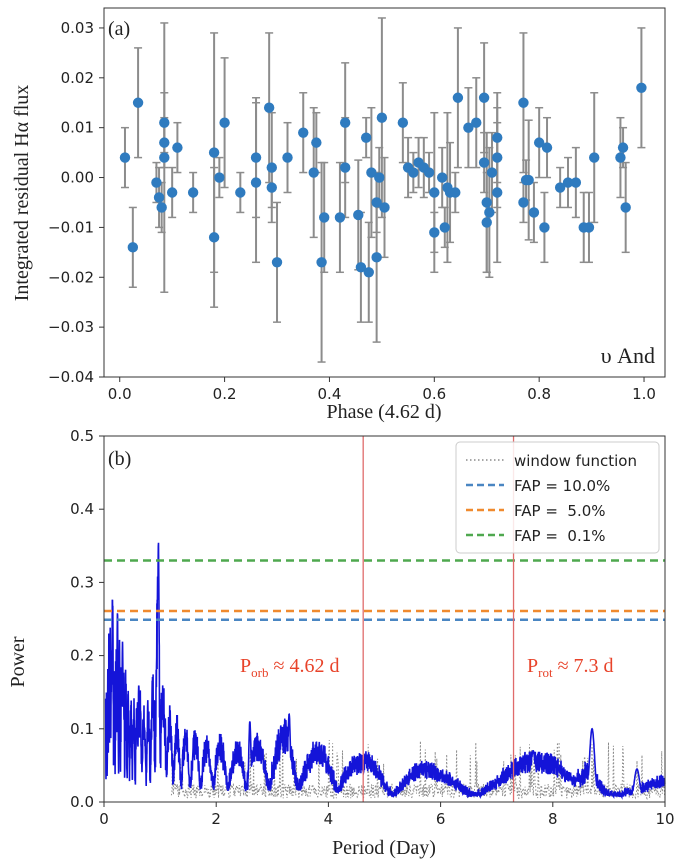 The width and height of the screenshot is (682, 868). Describe the element at coordinates (441, 819) in the screenshot. I see `x-tick-label: 6` at that location.